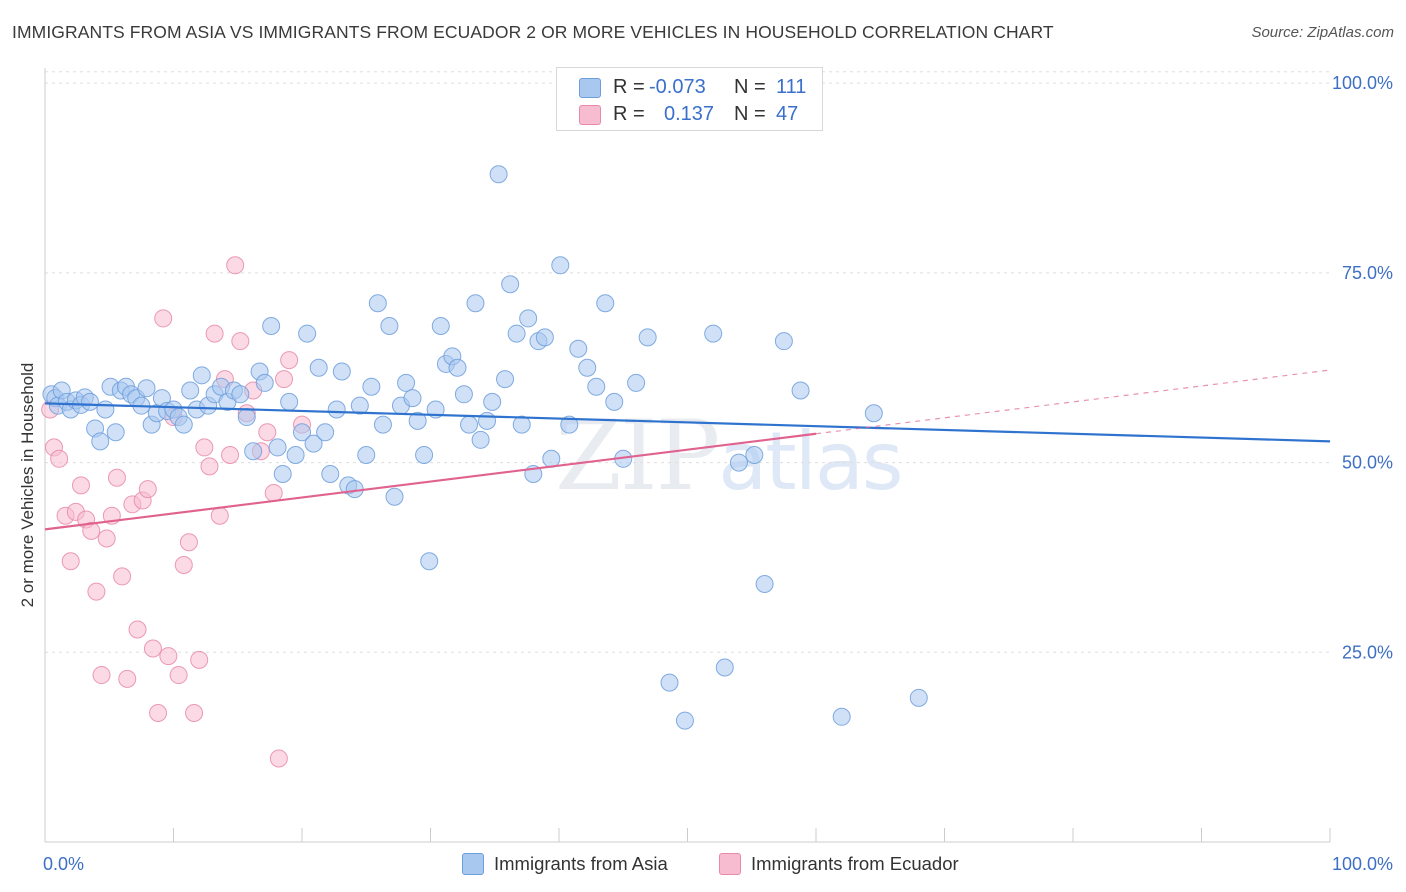 The height and width of the screenshot is (892, 1406). I want to click on watermark: ZIPatlas, so click(729, 456).